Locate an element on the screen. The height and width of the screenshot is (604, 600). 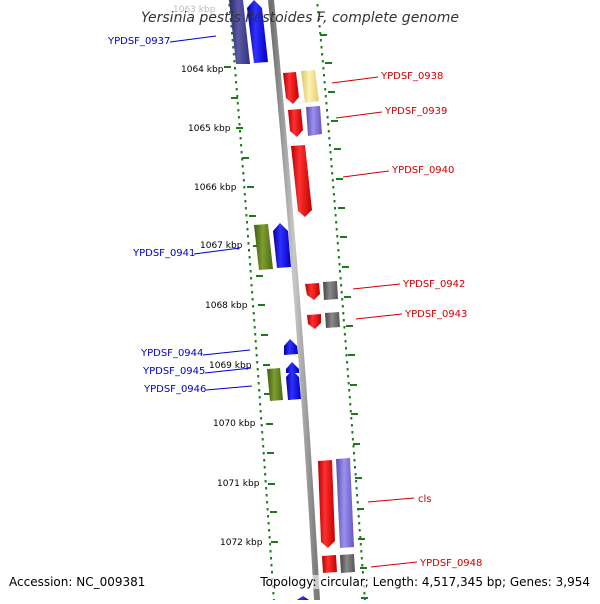
gene-cls-red is located at coordinates (326, 504).